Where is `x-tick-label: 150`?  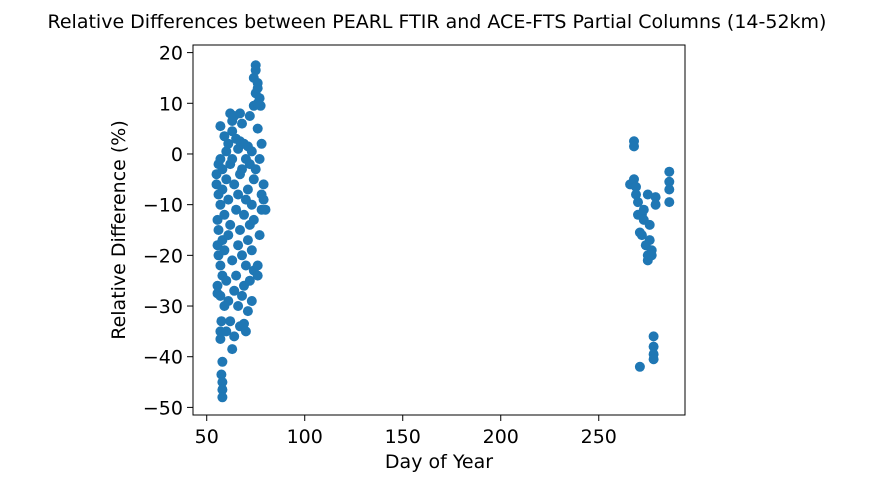
x-tick-label: 150 is located at coordinates (403, 437).